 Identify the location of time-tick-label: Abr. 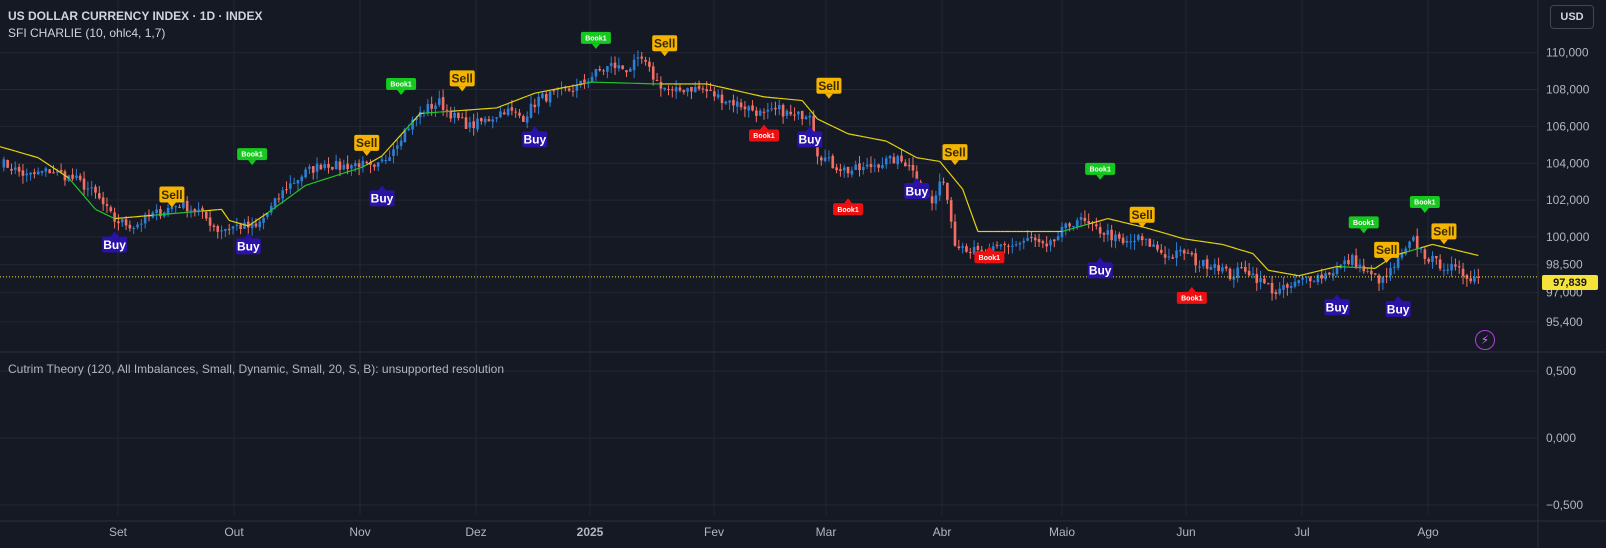
(942, 532).